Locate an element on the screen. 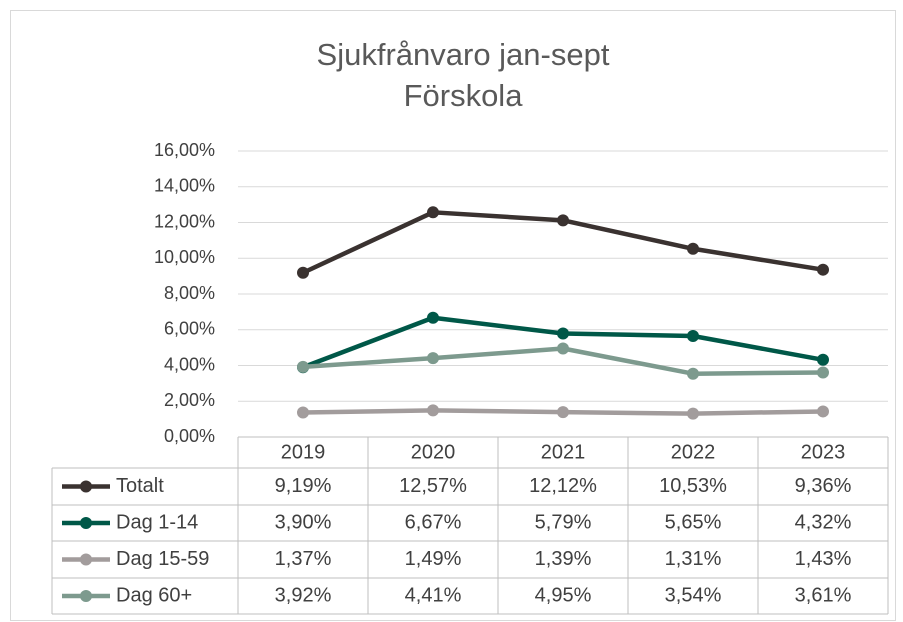  table-value: 6,67% is located at coordinates (433, 522).